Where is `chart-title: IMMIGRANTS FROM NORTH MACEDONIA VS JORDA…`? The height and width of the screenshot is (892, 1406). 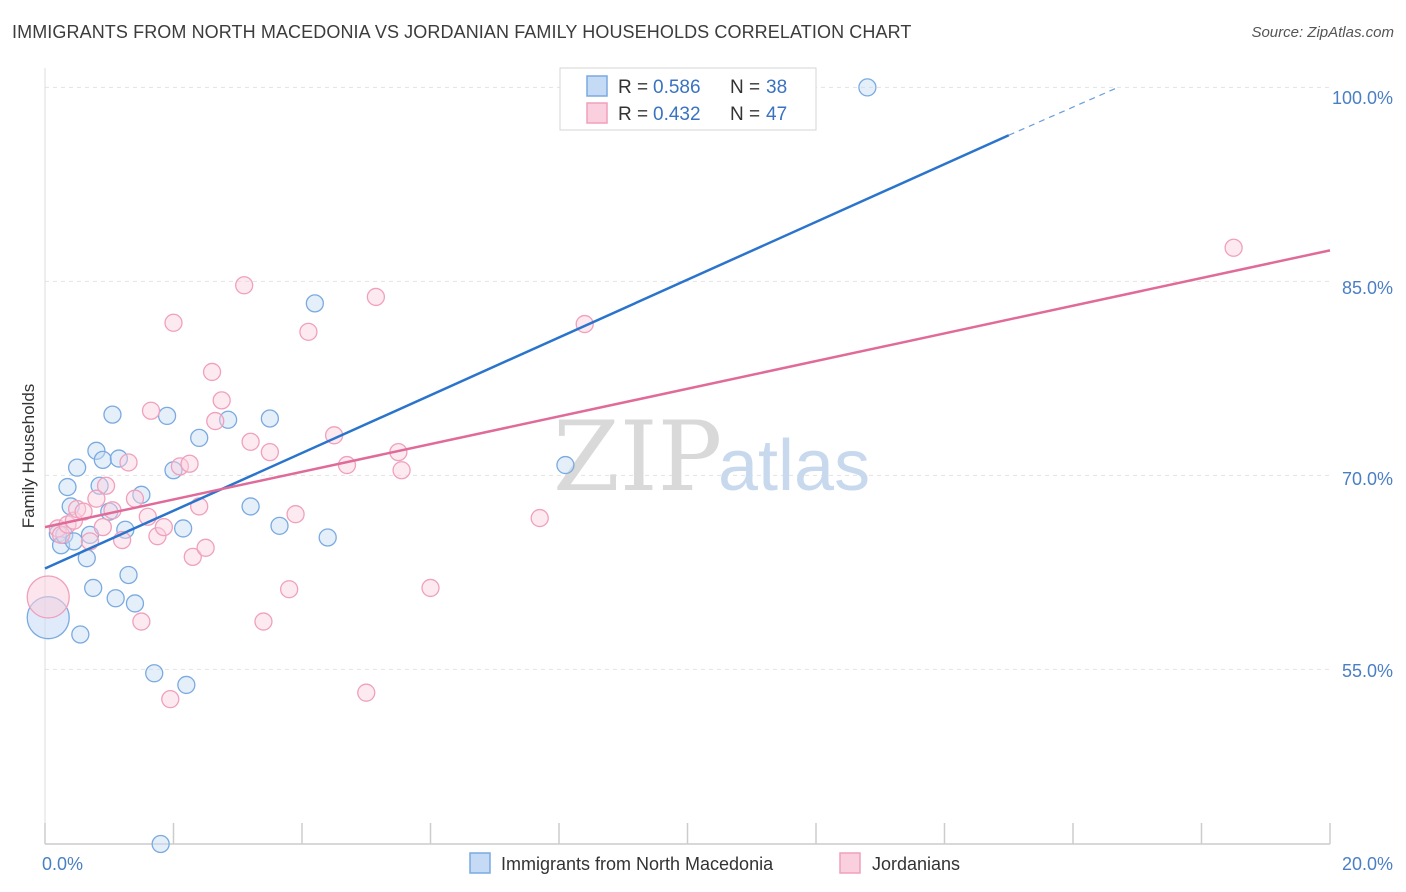 chart-title: IMMIGRANTS FROM NORTH MACEDONIA VS JORDA… is located at coordinates (462, 32).